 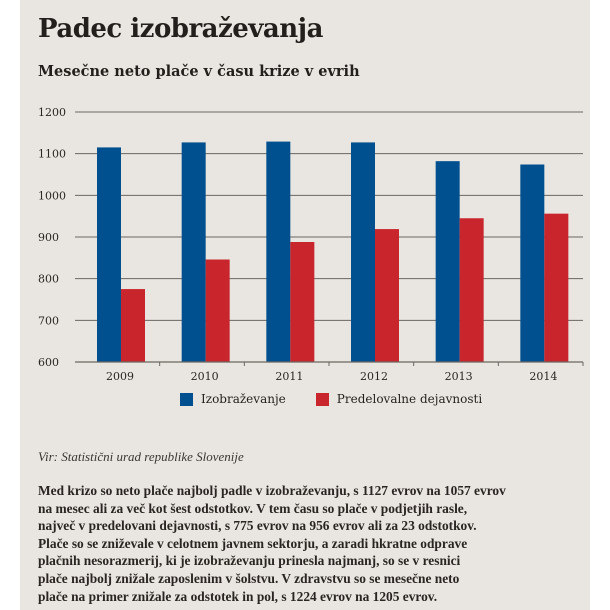 I want to click on legend-swatch-blue, so click(x=186, y=399).